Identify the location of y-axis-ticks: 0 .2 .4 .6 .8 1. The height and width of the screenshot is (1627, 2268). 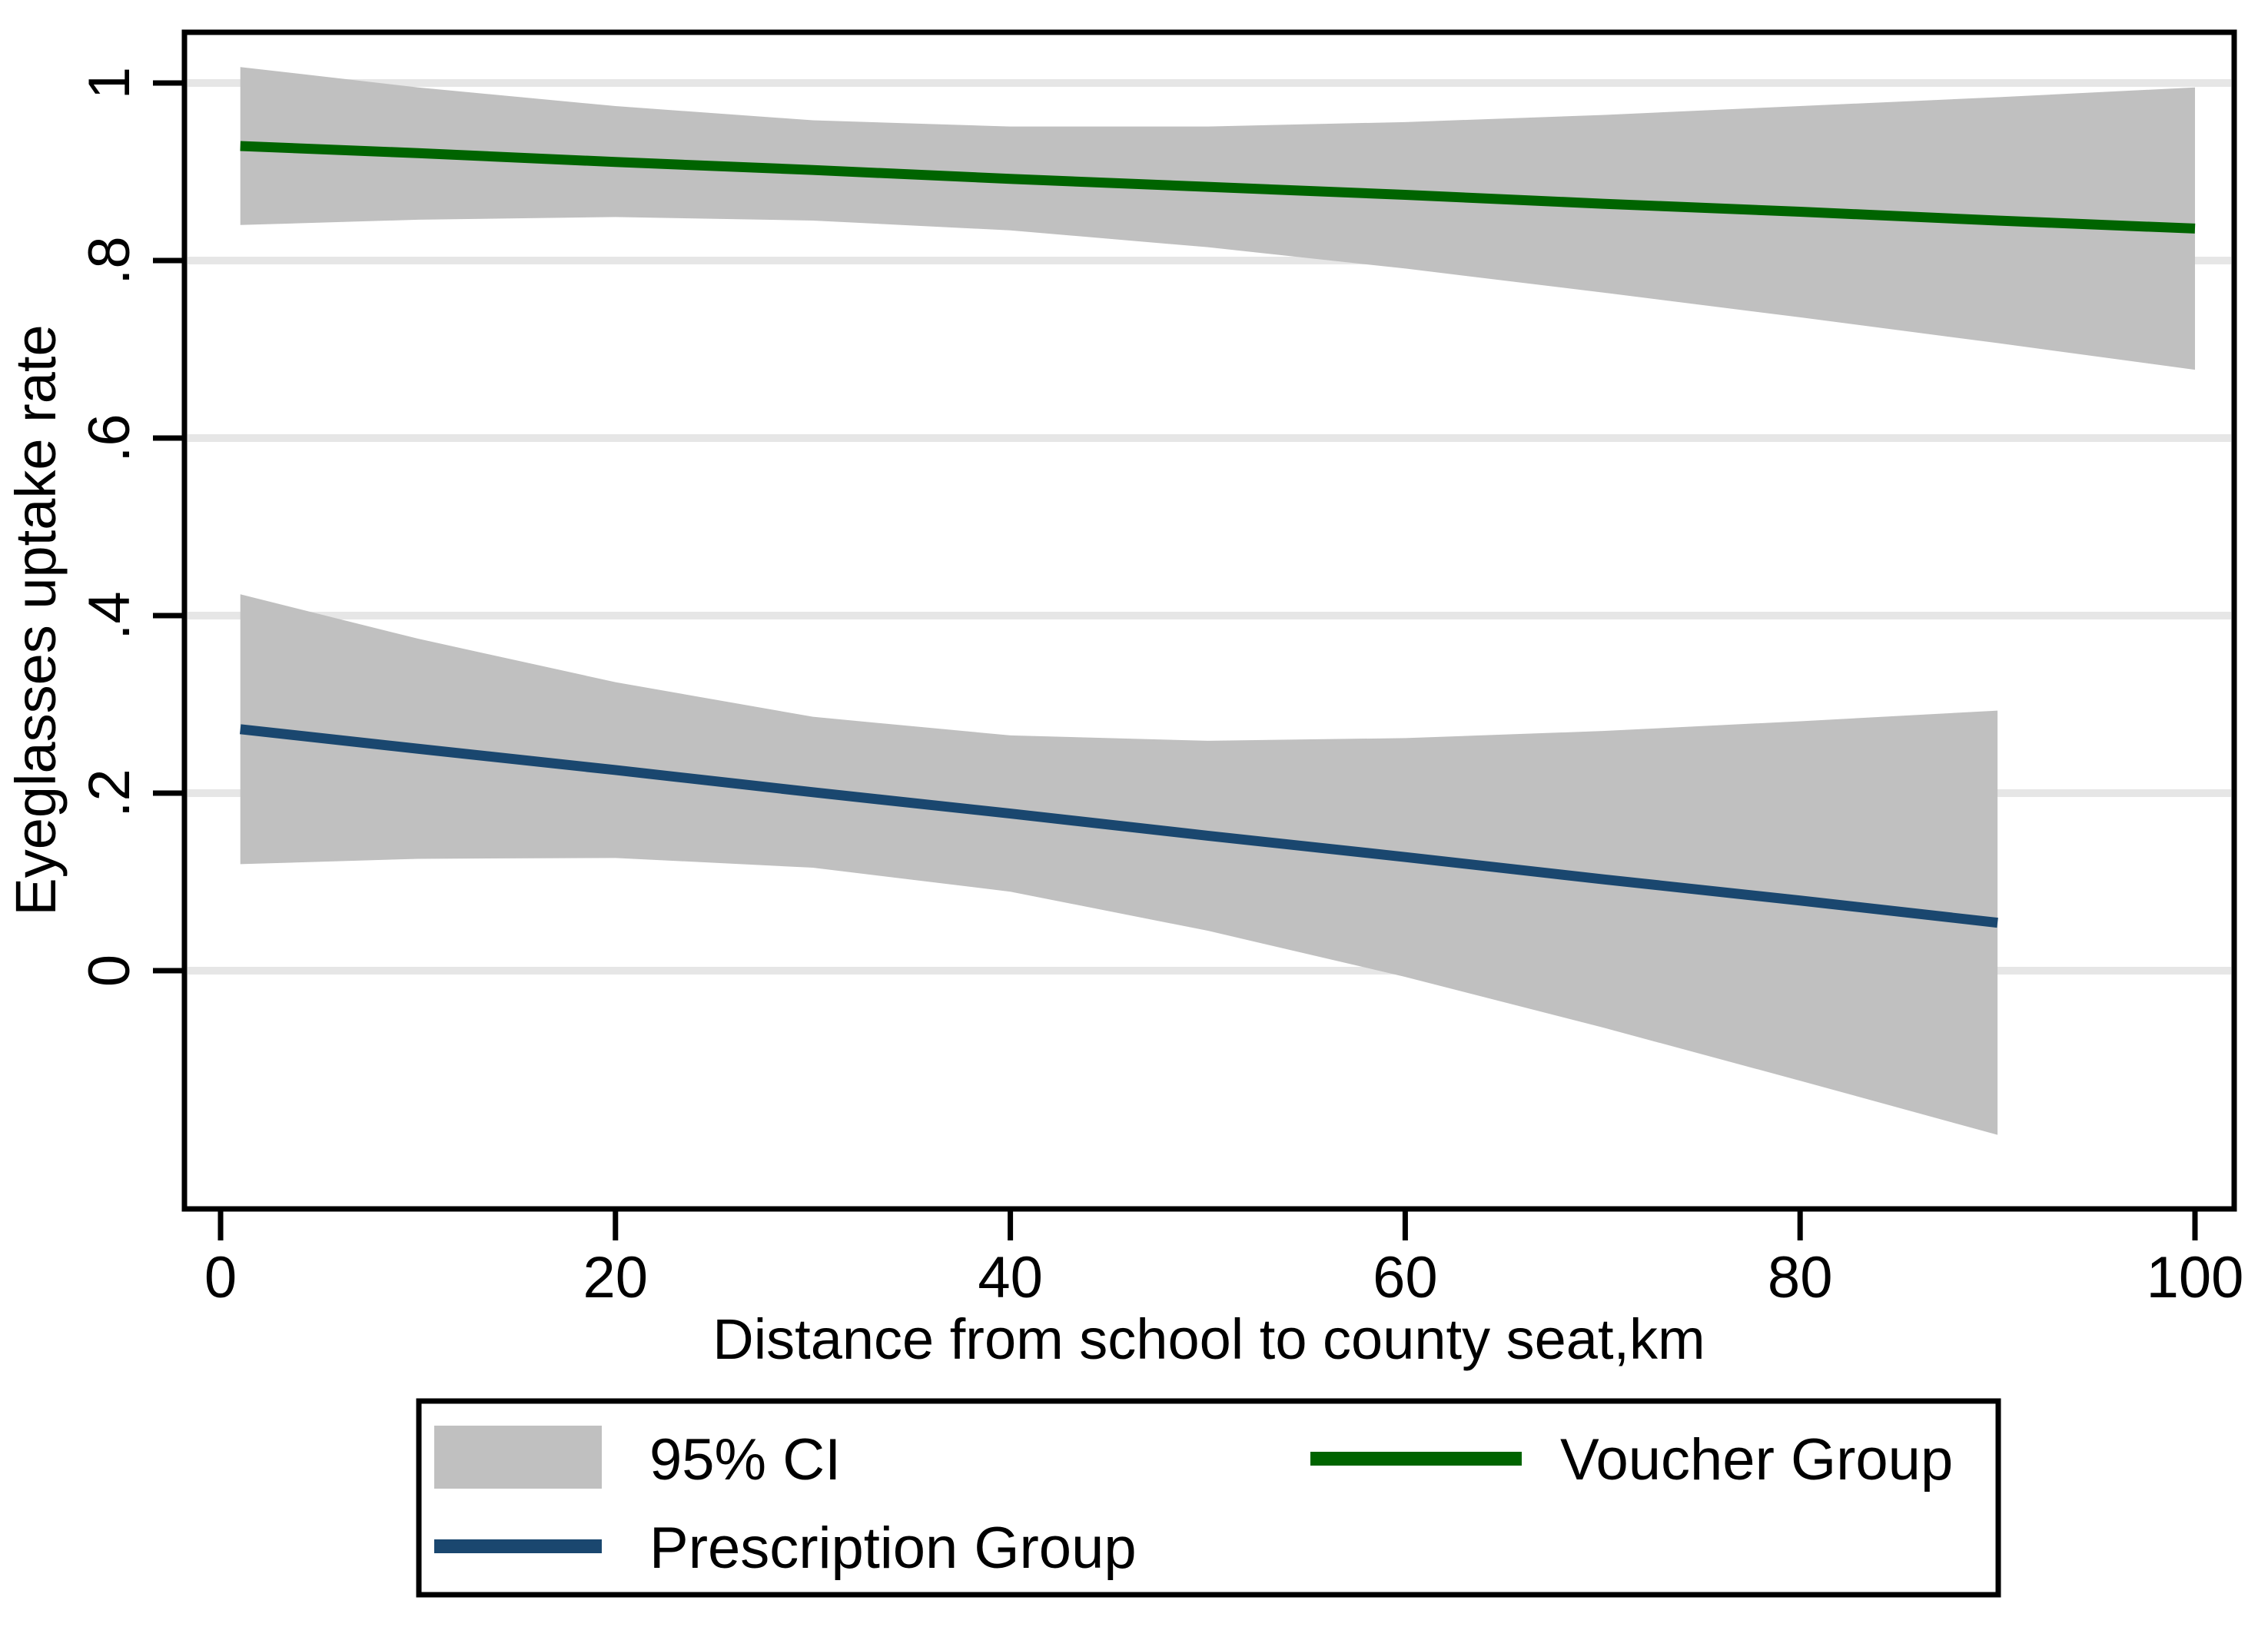
(129, 527).